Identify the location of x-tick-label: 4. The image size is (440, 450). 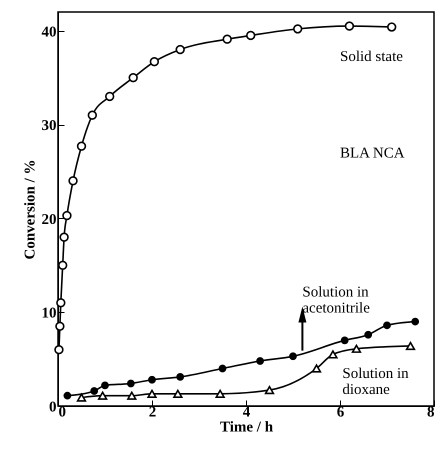
(246, 412).